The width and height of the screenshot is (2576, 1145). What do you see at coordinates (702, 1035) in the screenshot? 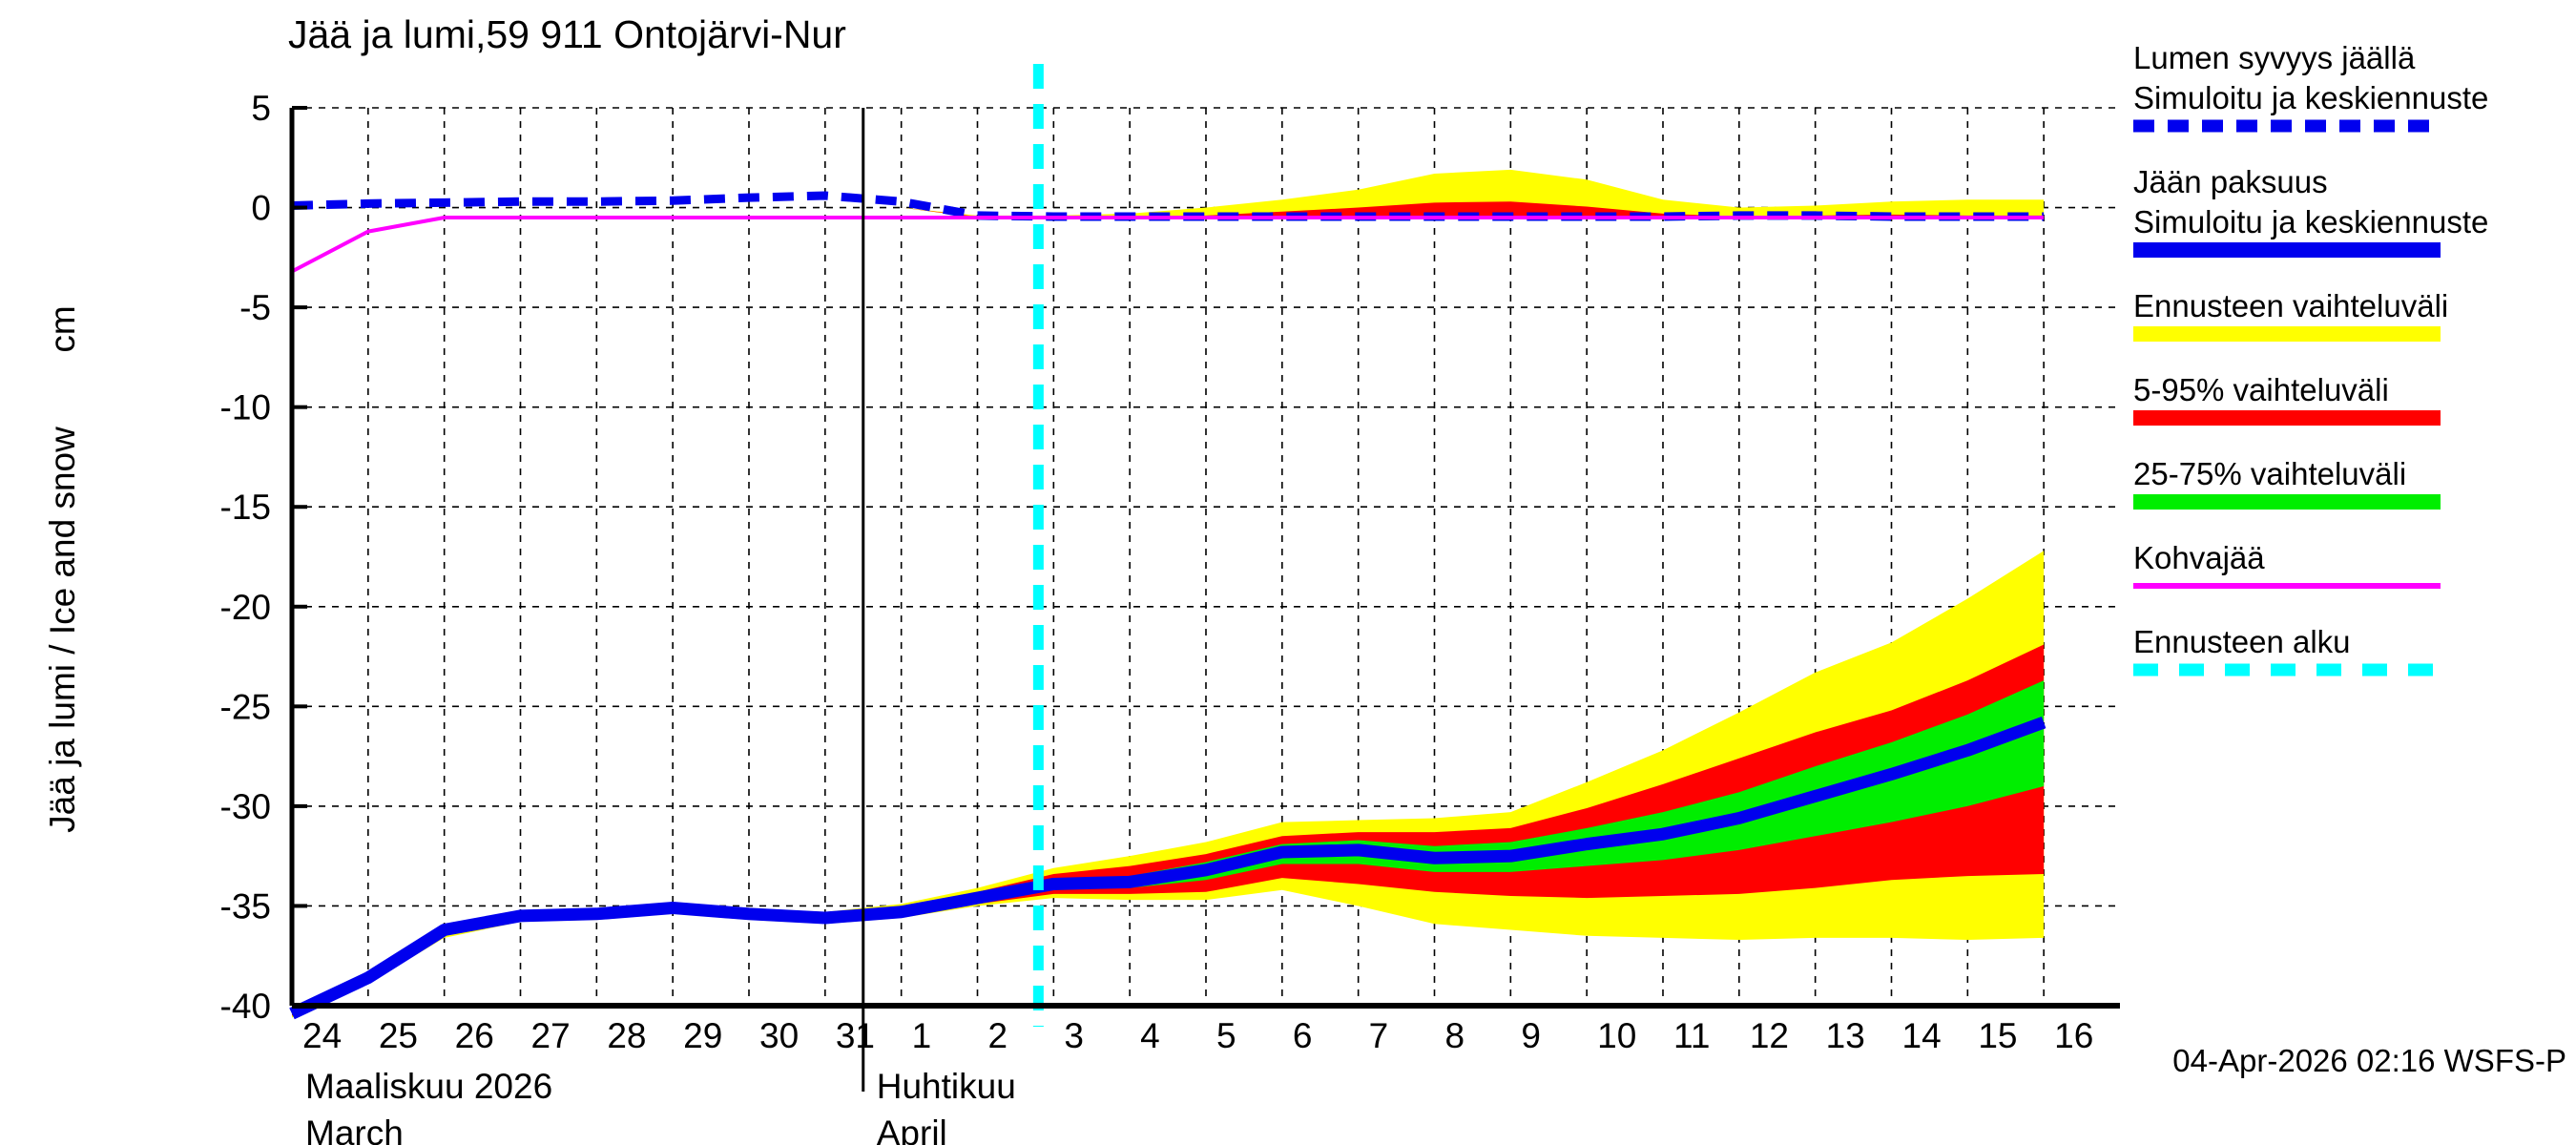
I see `x-tick-label: 29` at bounding box center [702, 1035].